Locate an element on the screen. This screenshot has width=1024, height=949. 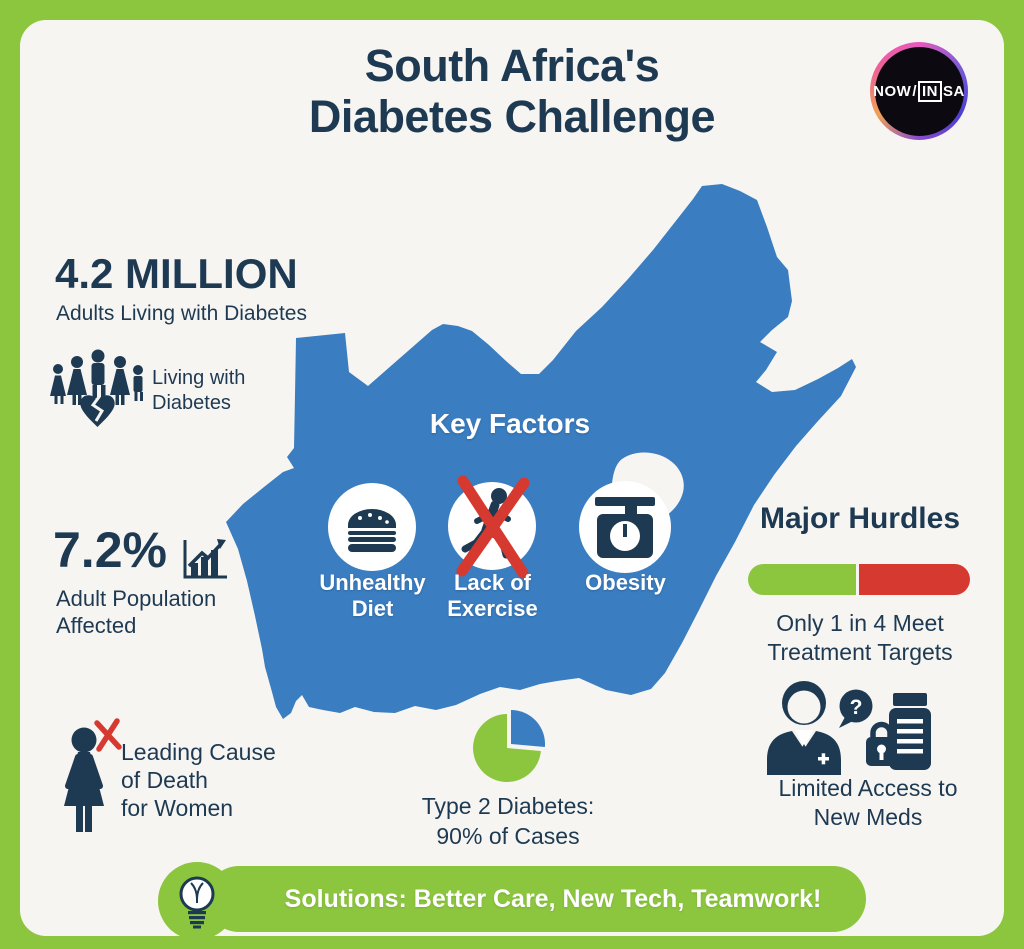
logo-word-in: IN is located at coordinates (930, 91).